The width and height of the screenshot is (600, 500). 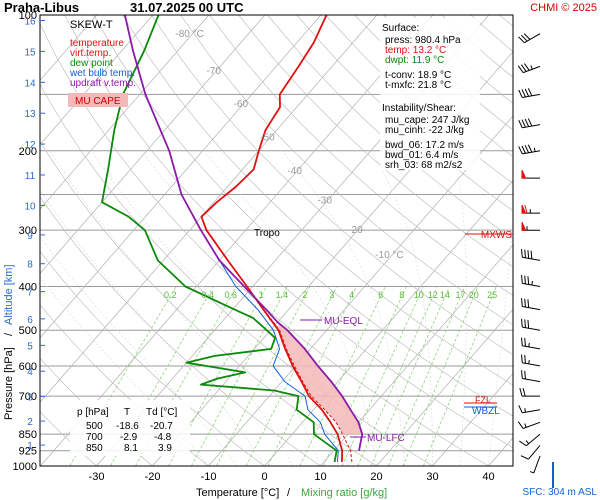 What do you see at coordinates (131, 448) in the screenshot?
I see `table-row-850-t: 8.1` at bounding box center [131, 448].